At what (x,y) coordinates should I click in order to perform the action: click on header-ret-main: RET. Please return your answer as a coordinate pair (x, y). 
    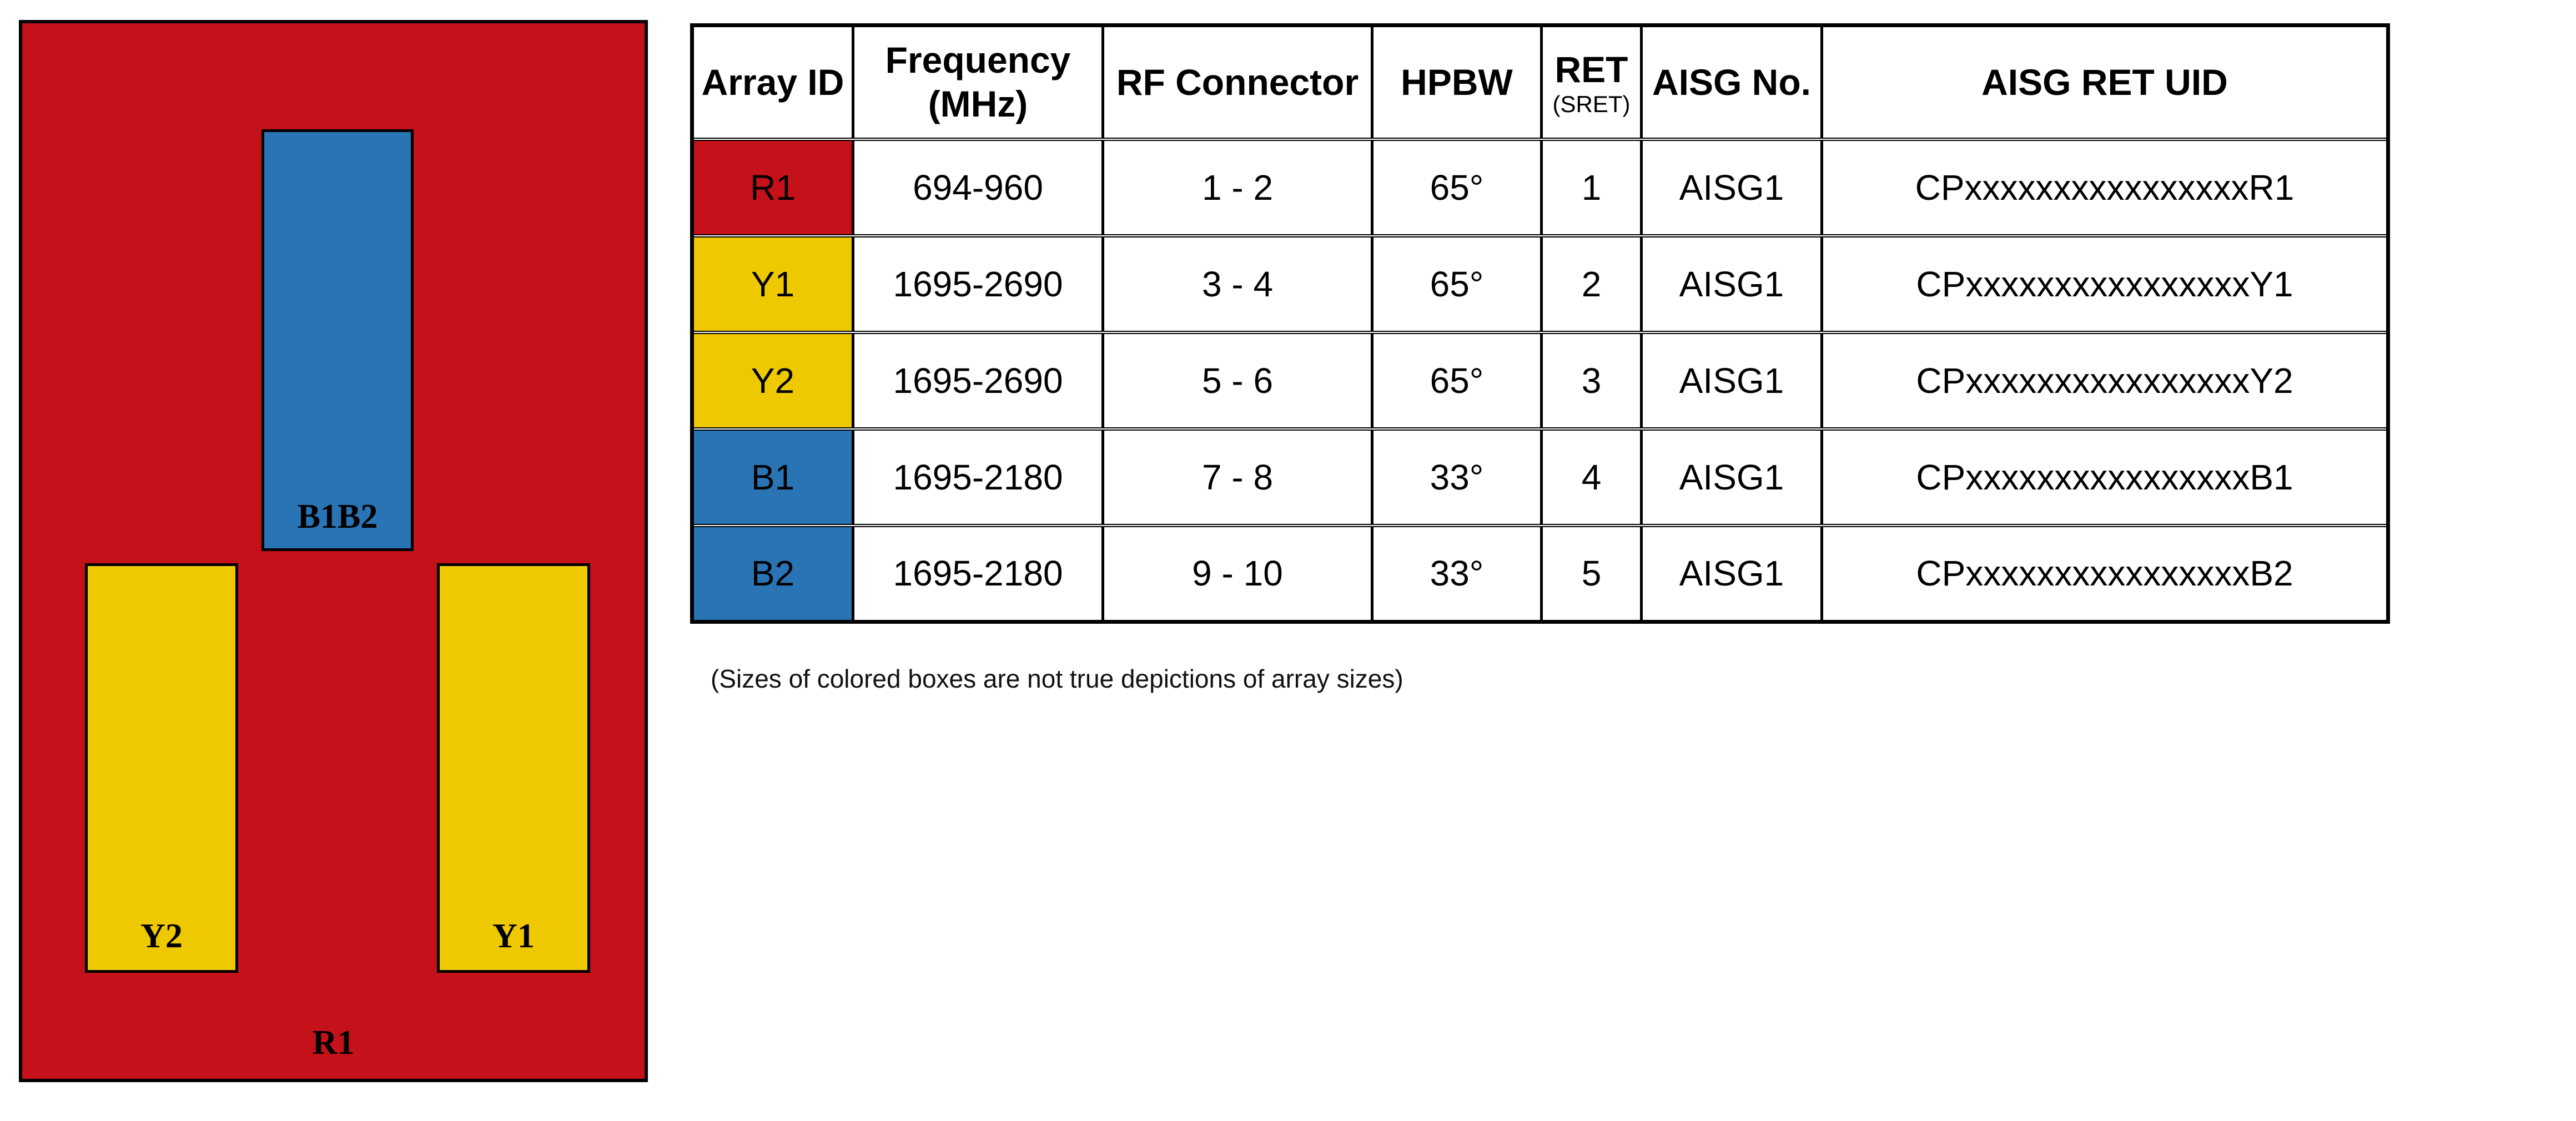
    Looking at the image, I should click on (1591, 69).